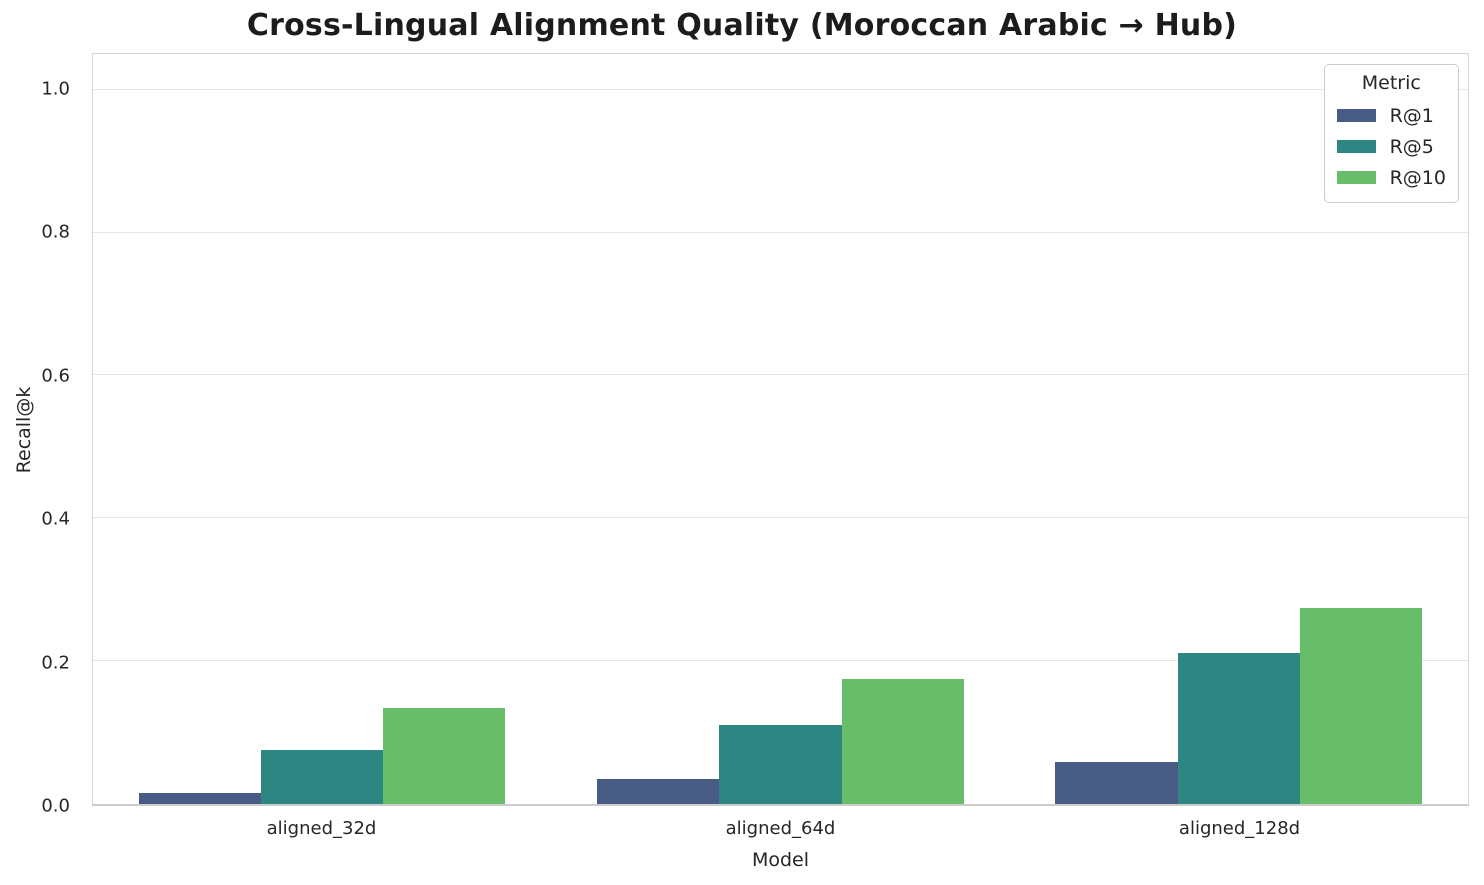  I want to click on x-axis-label: Model, so click(780, 860).